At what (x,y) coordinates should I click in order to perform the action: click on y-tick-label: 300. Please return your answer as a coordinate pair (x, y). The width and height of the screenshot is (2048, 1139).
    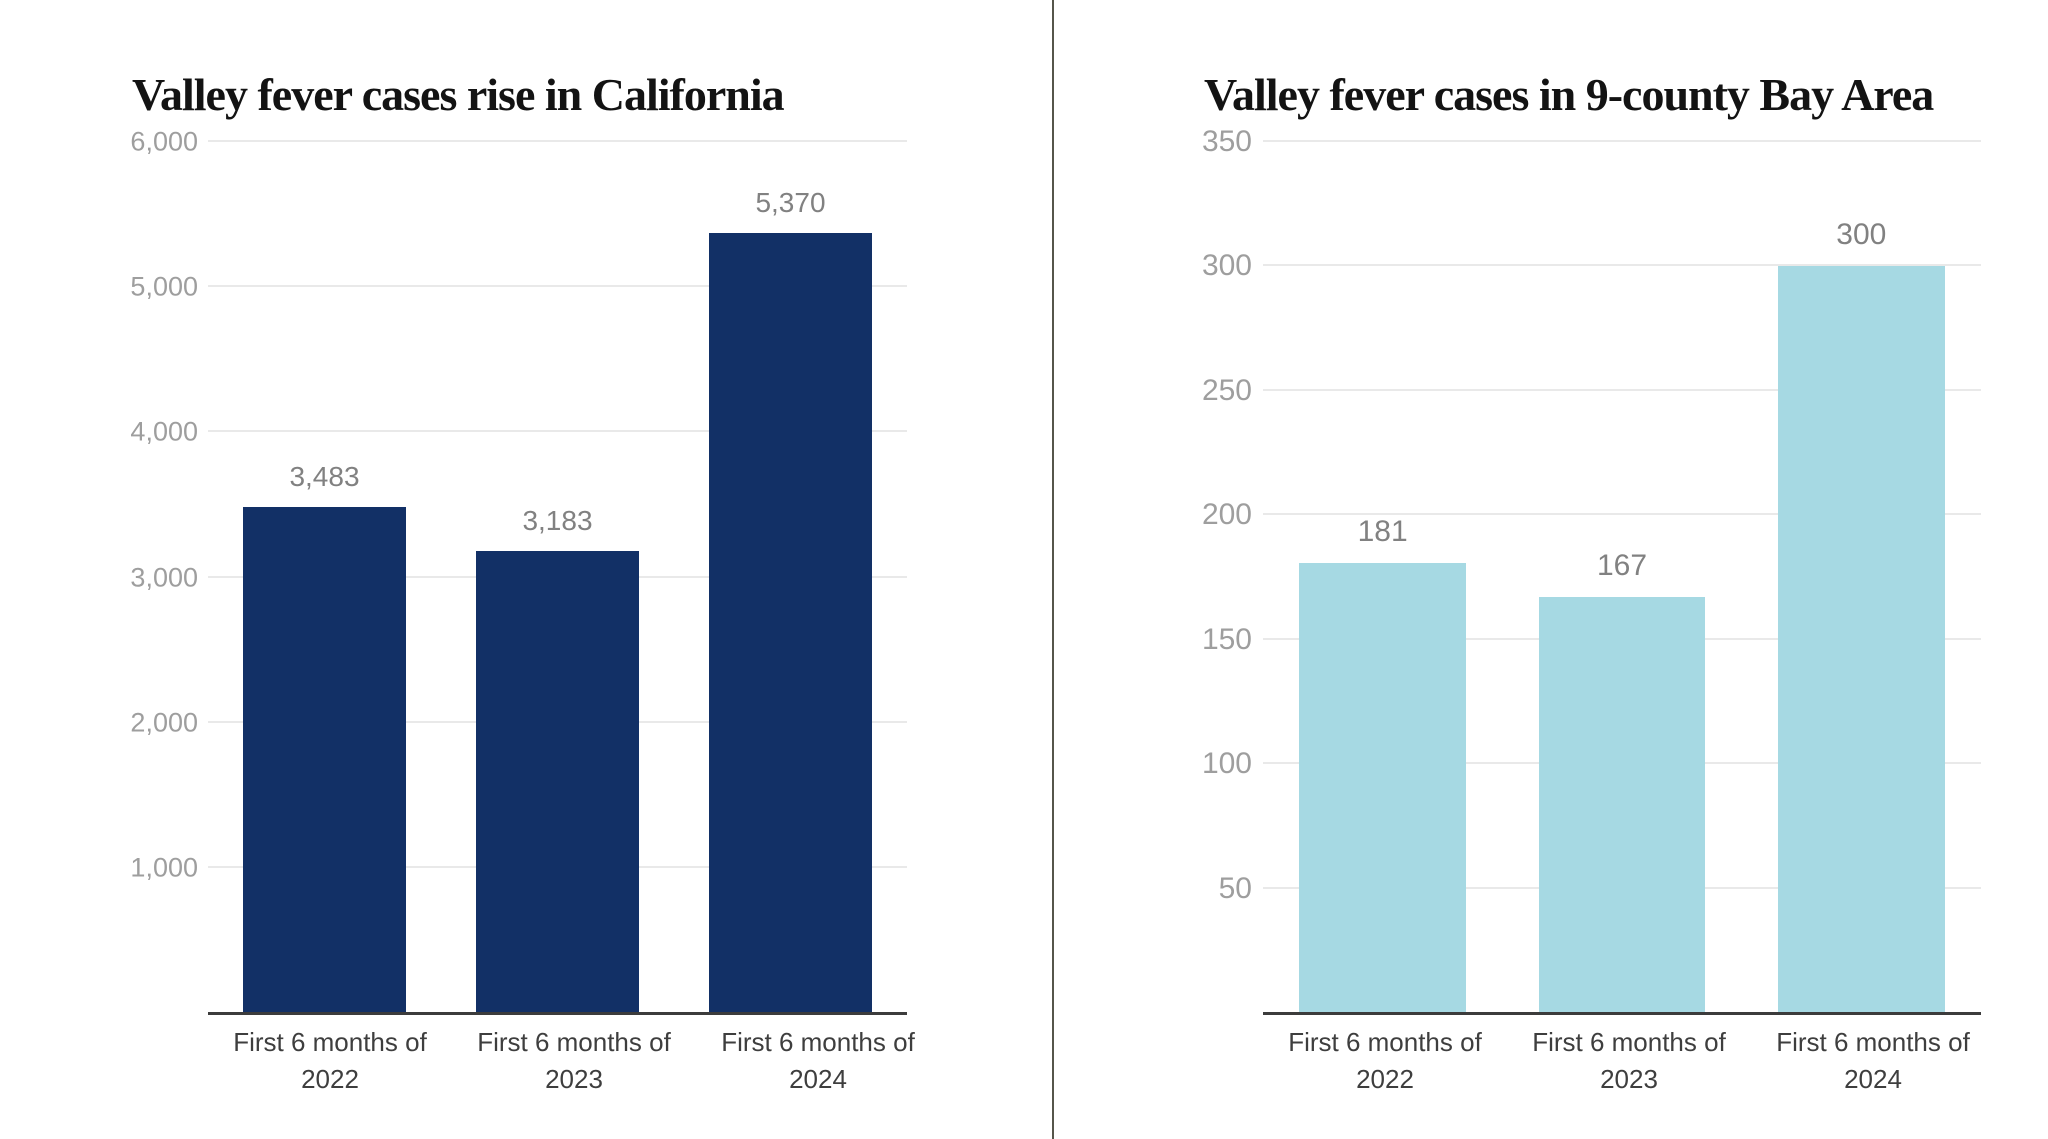
    Looking at the image, I should click on (1226, 266).